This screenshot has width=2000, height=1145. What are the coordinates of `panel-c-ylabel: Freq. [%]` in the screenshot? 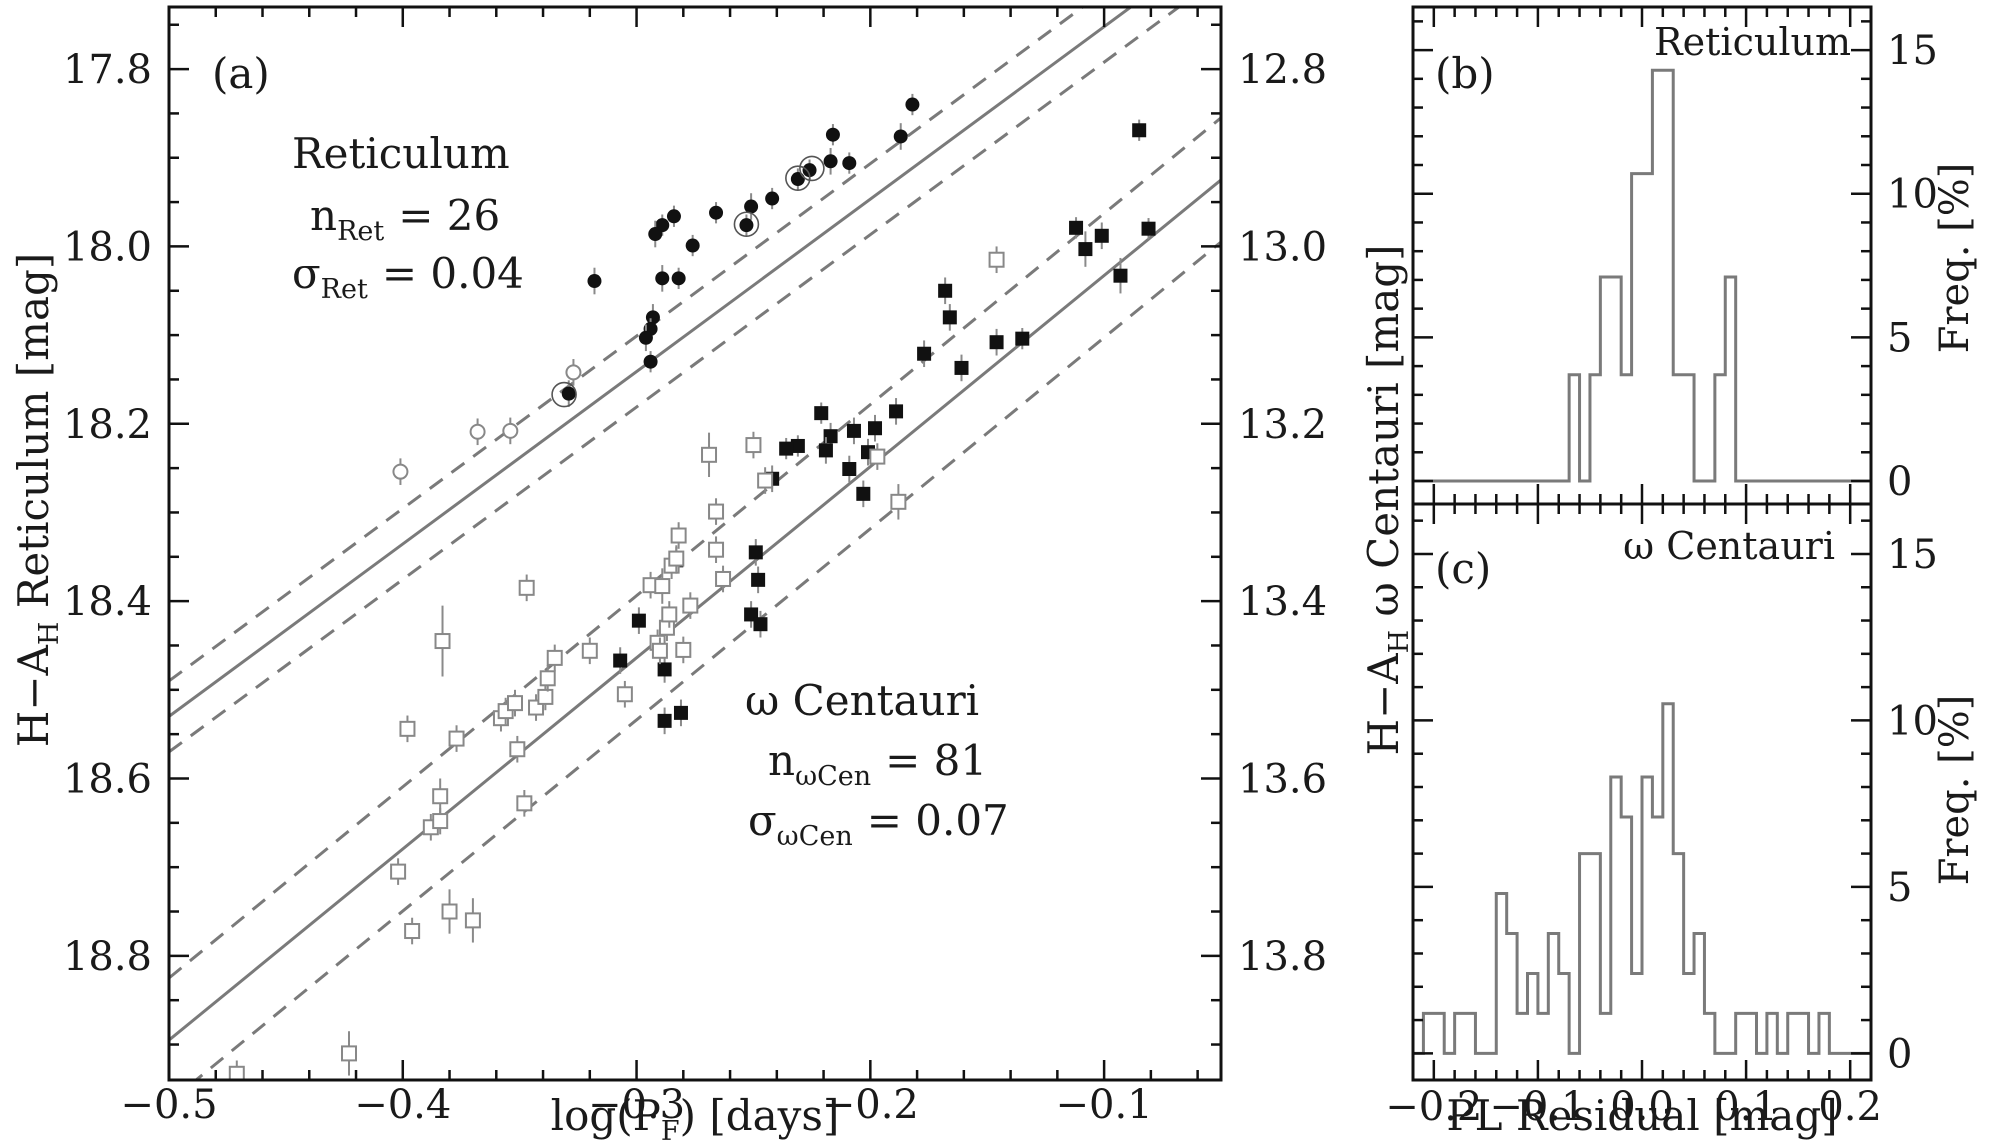 It's located at (1955, 790).